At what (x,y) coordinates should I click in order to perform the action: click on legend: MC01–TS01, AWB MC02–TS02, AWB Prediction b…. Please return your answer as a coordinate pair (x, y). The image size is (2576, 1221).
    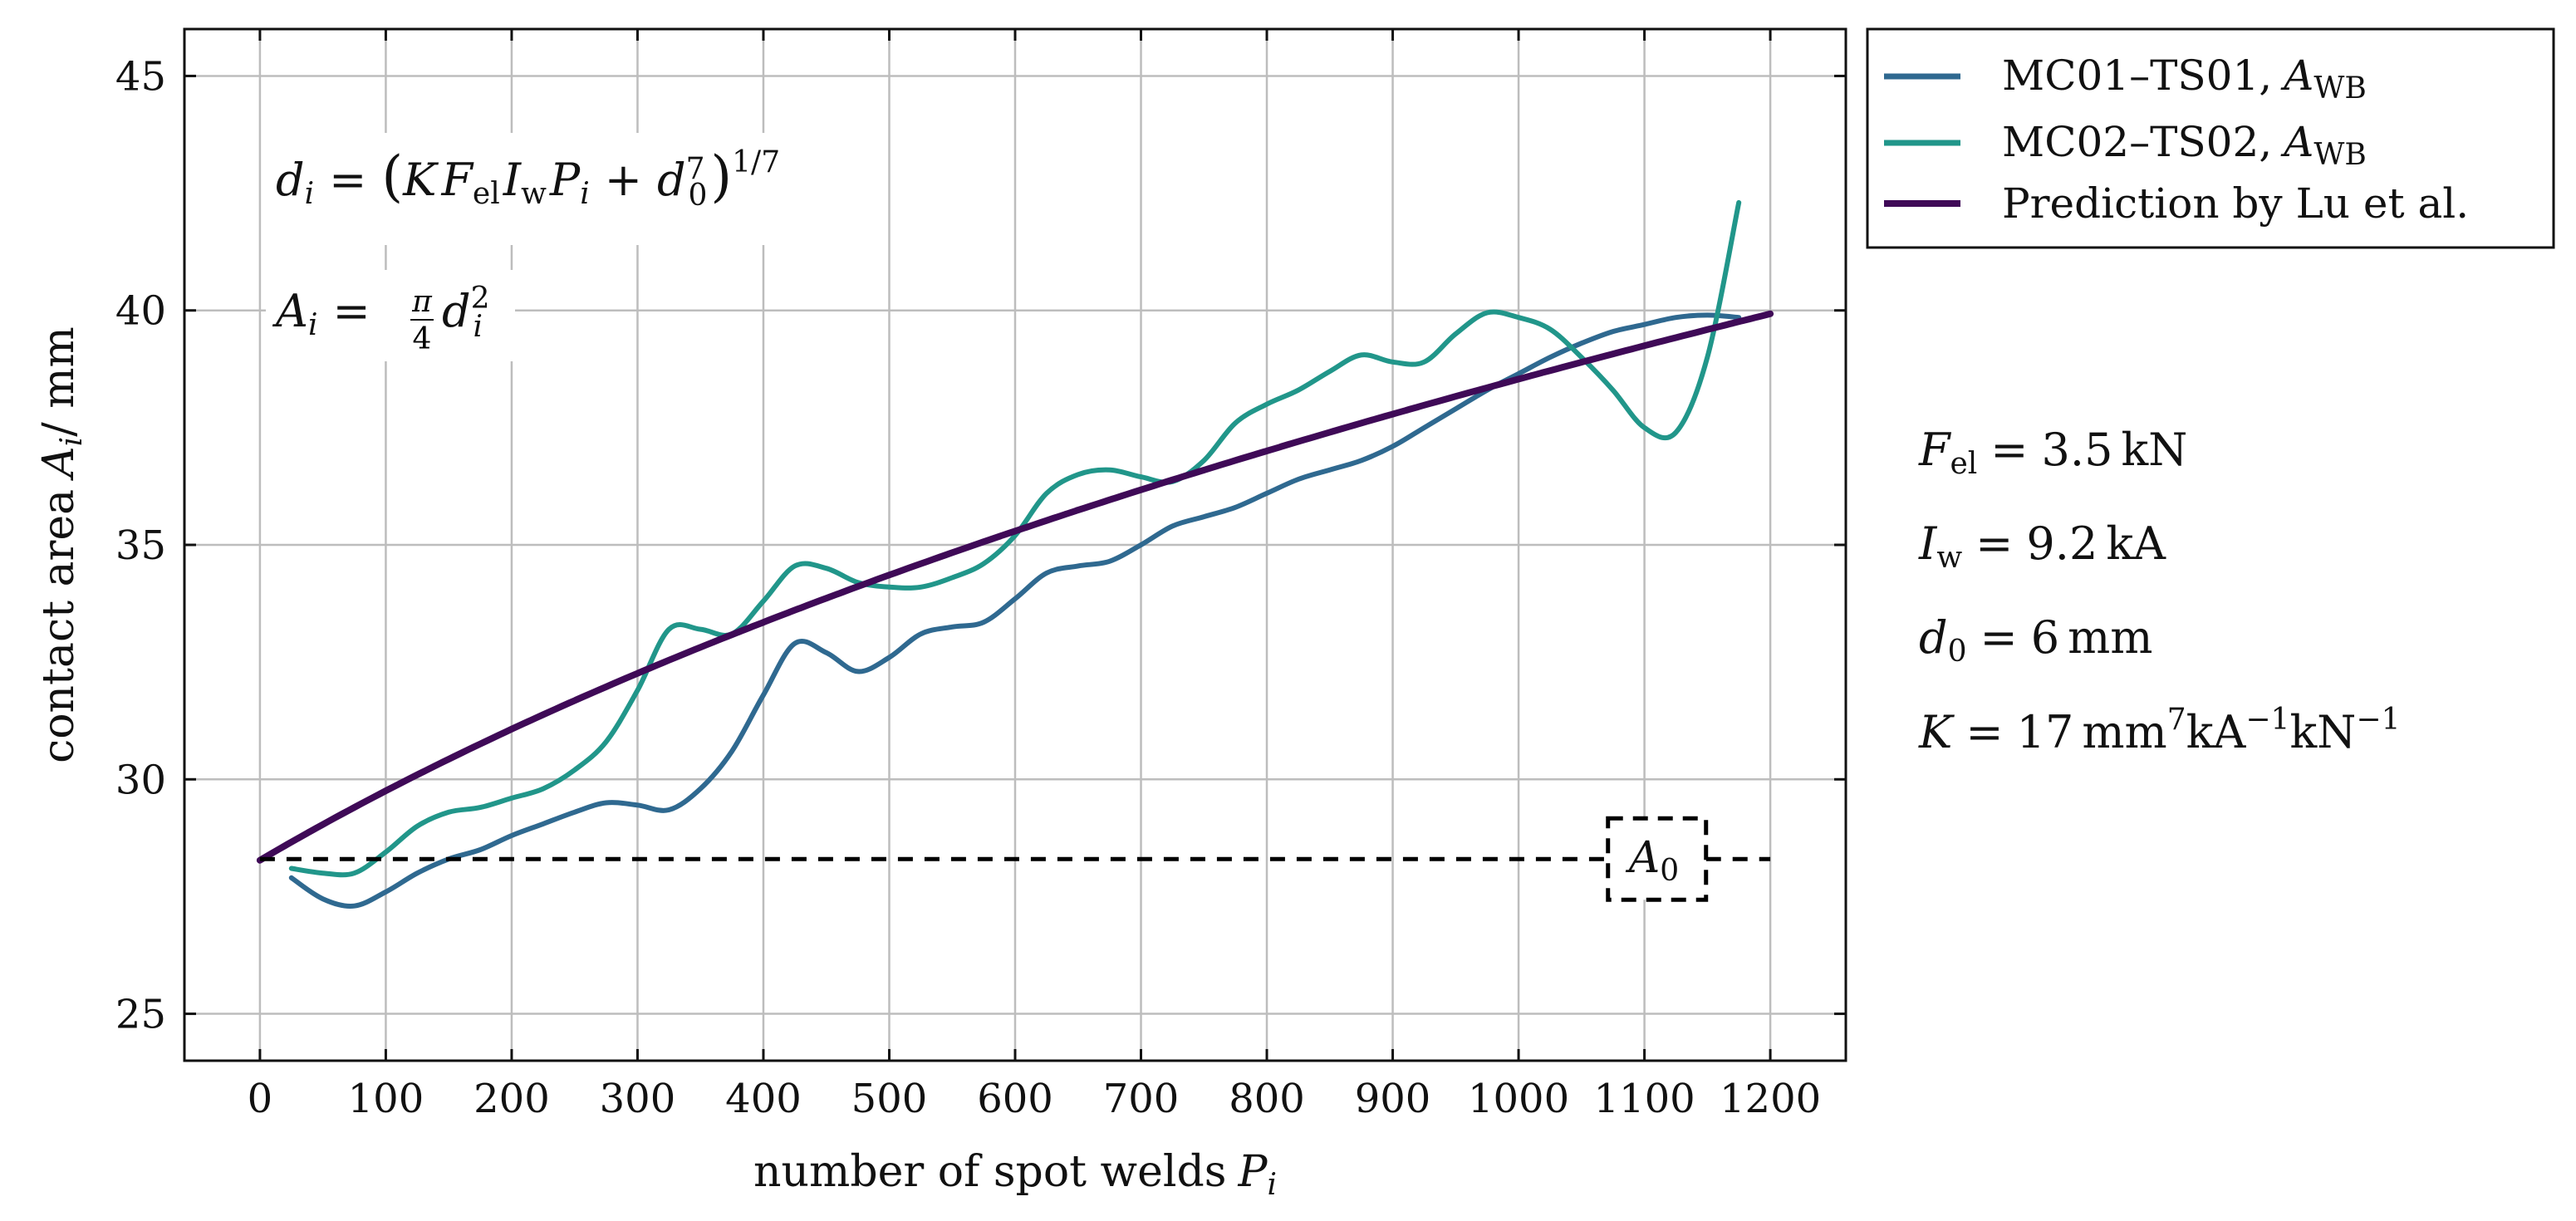
    Looking at the image, I should click on (2210, 138).